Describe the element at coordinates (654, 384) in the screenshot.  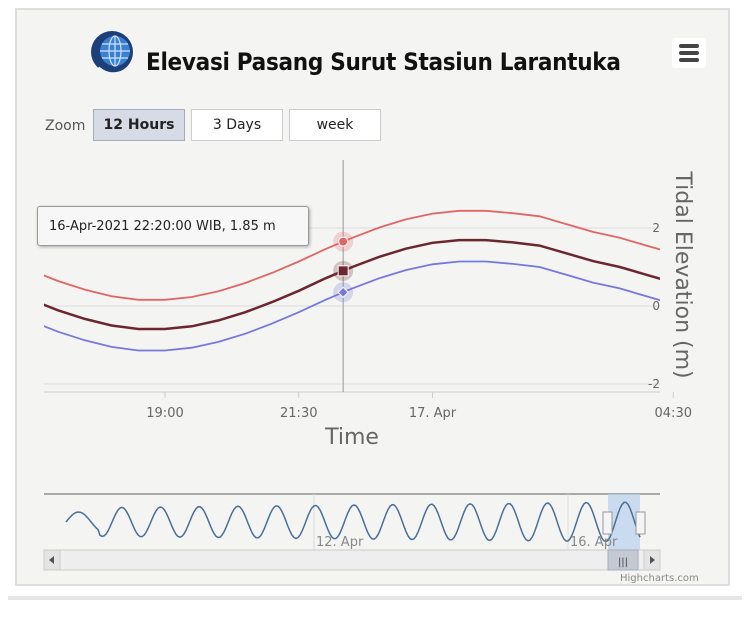
I see `y-tick-label: -2` at that location.